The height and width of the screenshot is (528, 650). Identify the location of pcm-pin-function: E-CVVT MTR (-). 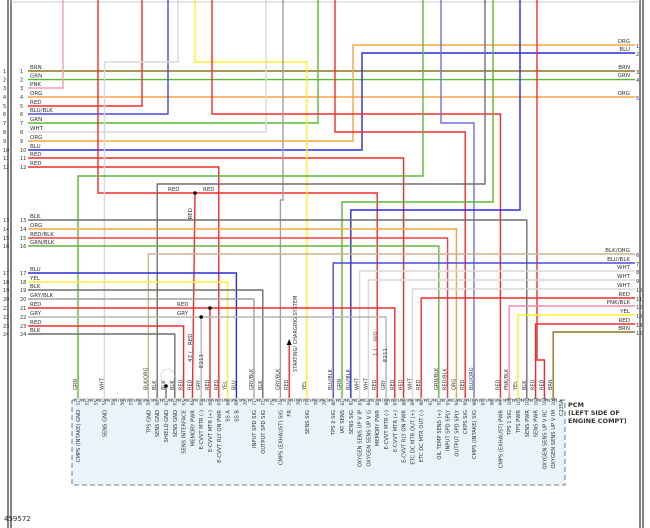
(387, 430).